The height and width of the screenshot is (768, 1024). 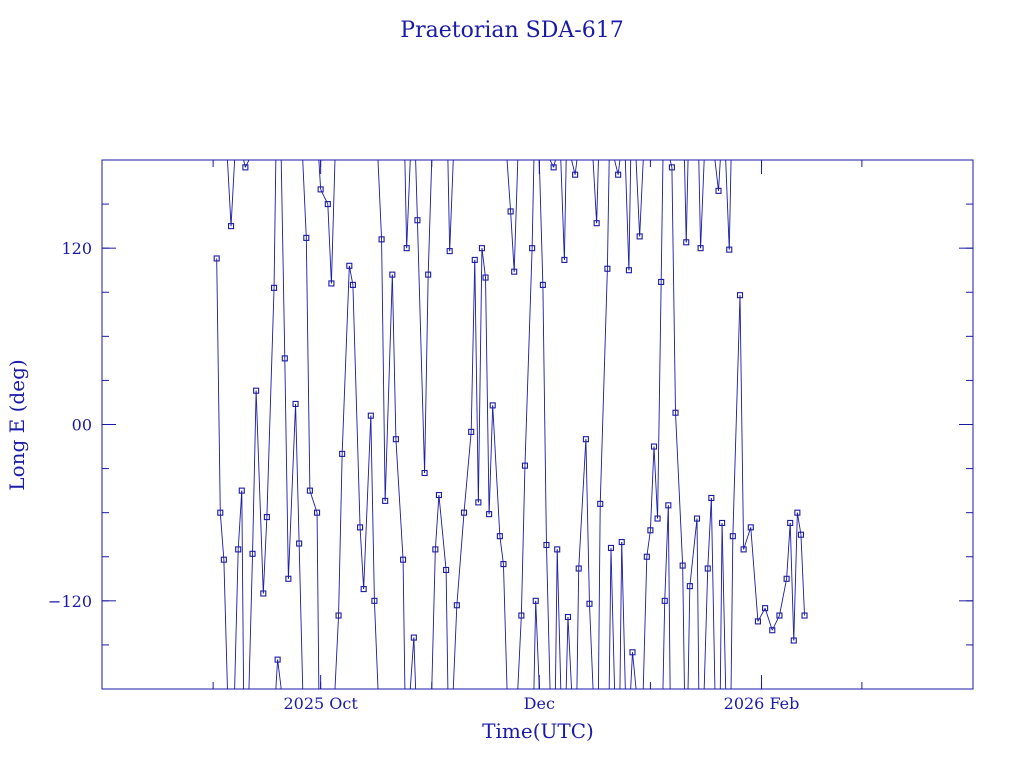 What do you see at coordinates (541, 703) in the screenshot?
I see `x-tick-labels: 2025 Oct Dec 2026 Feb` at bounding box center [541, 703].